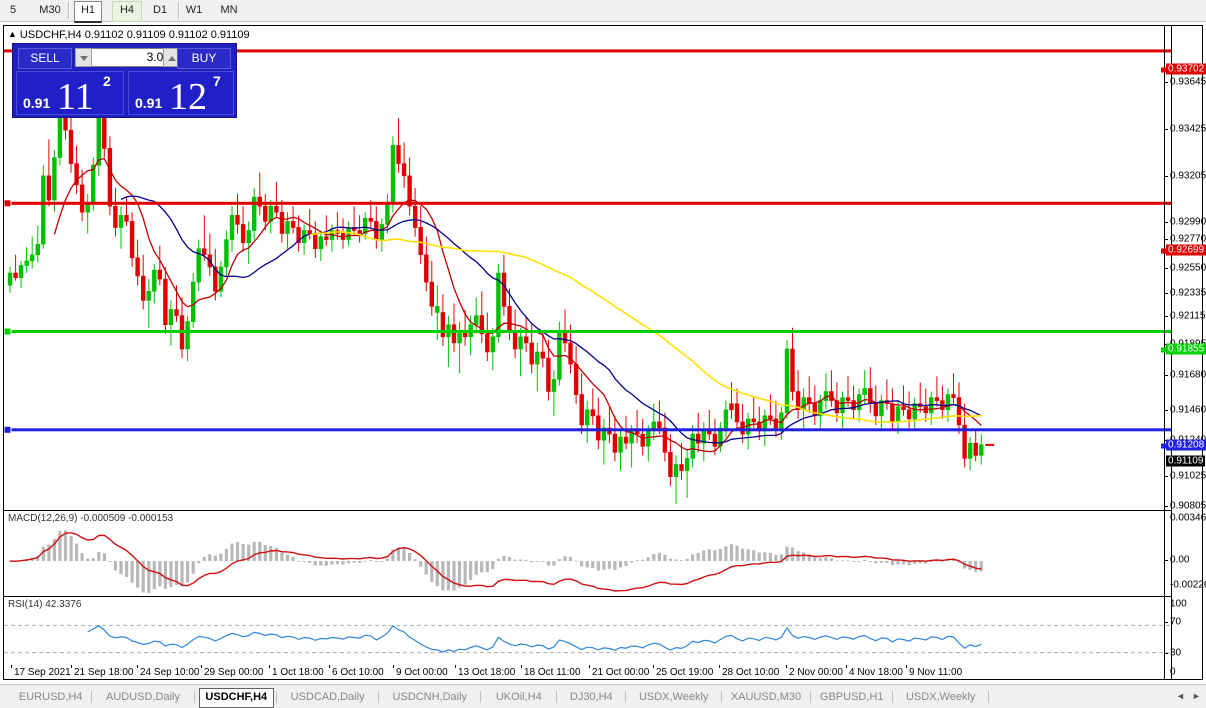 This screenshot has width=1206, height=708. What do you see at coordinates (1183, 445) in the screenshot?
I see `price-tag-pivot: 0.91208` at bounding box center [1183, 445].